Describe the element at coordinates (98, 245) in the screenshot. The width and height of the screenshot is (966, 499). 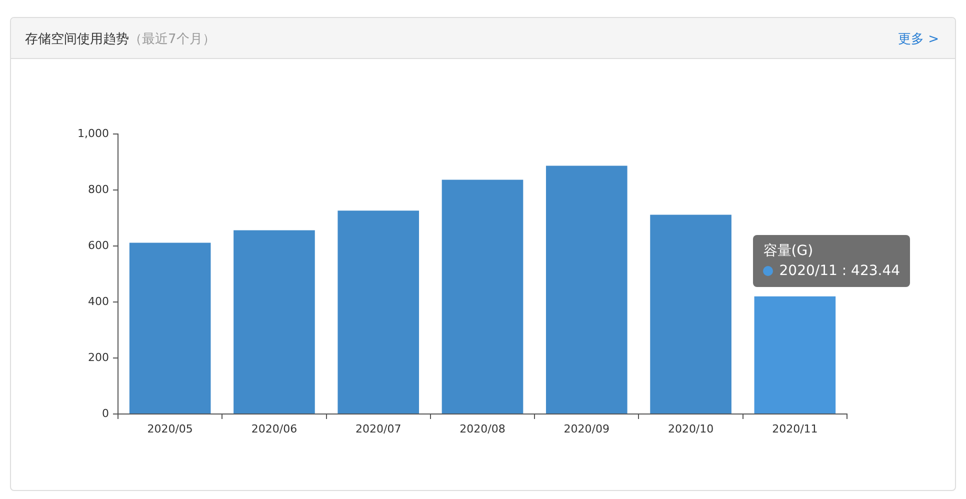
I see `y-tick-label: 600` at that location.